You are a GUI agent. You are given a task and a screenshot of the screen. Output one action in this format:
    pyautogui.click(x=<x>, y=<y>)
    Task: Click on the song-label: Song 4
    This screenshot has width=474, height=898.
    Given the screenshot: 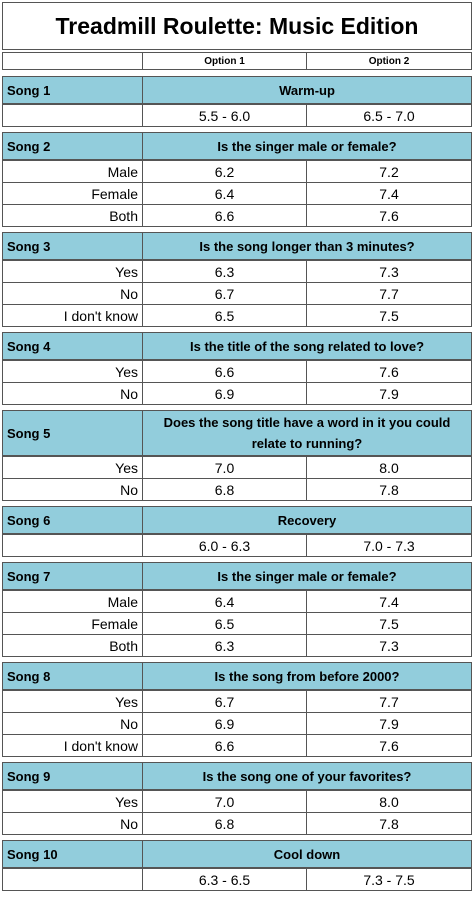 What is the action you would take?
    pyautogui.click(x=72, y=346)
    